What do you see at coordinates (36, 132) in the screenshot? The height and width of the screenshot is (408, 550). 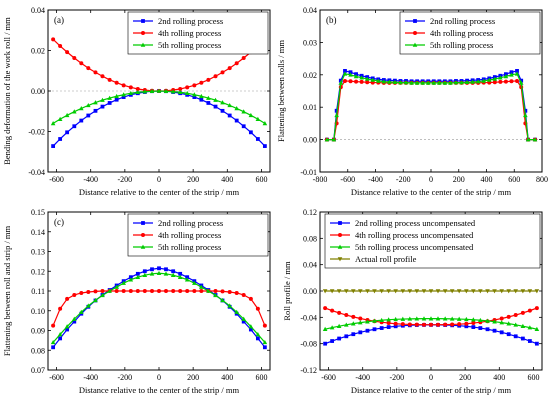 I see `y-tick-label: -0.02` at bounding box center [36, 132].